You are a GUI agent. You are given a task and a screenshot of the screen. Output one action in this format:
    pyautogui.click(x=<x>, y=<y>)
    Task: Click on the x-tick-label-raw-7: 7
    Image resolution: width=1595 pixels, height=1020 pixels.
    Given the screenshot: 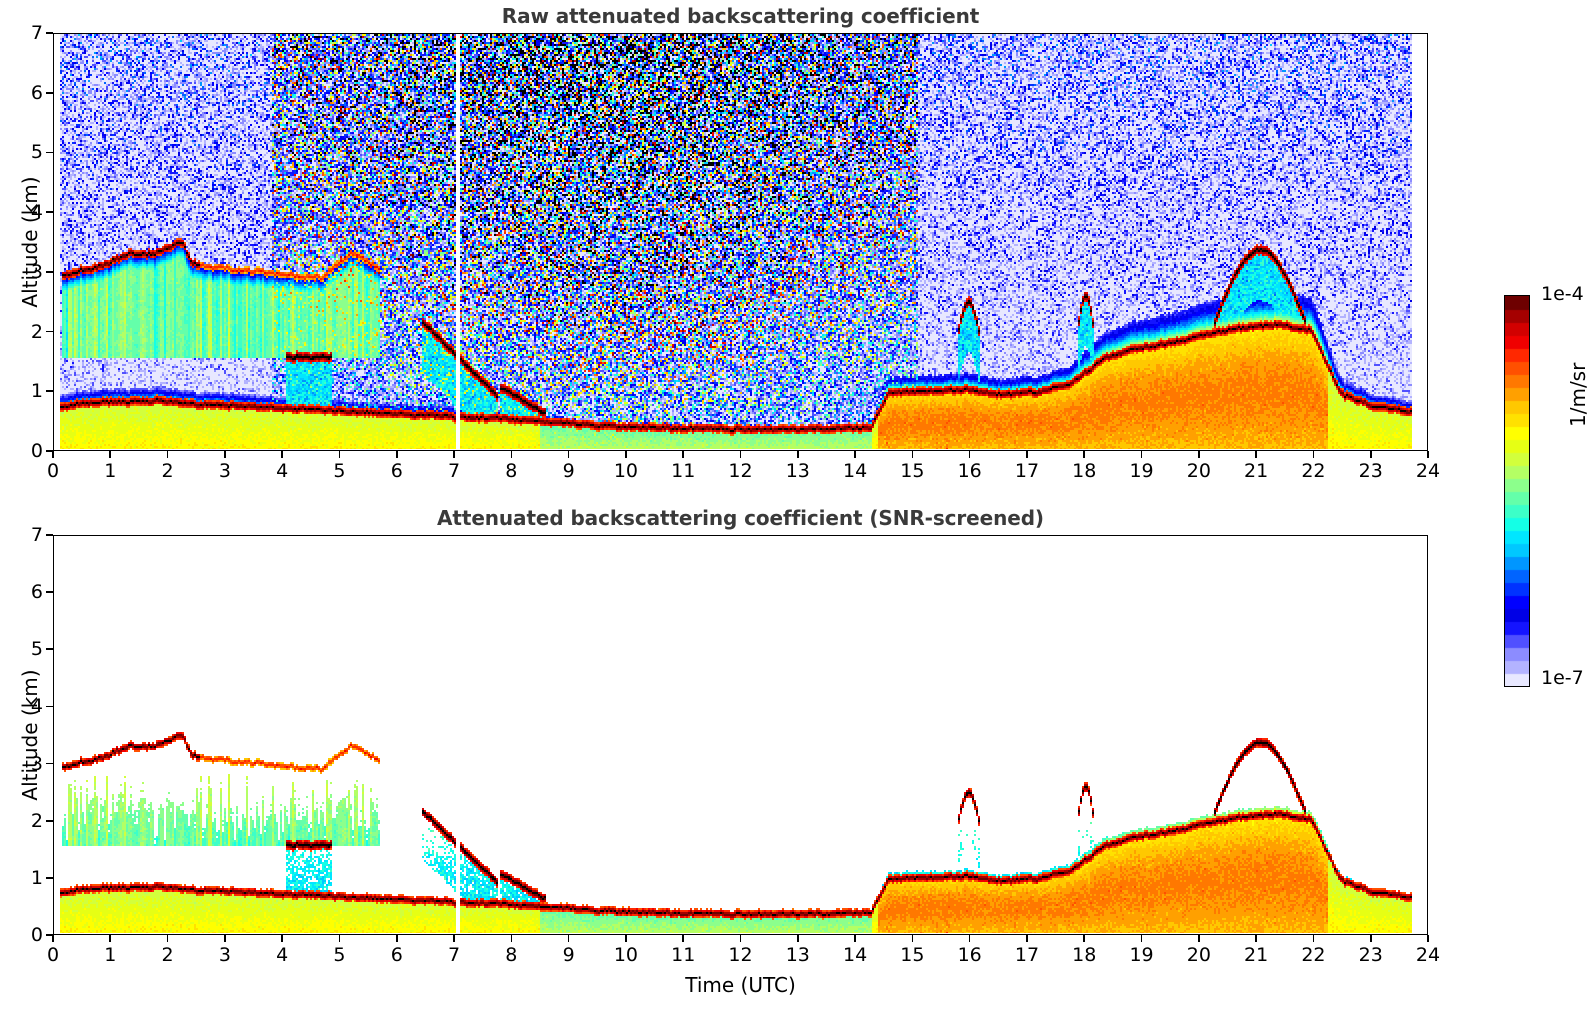 What is the action you would take?
    pyautogui.click(x=454, y=471)
    